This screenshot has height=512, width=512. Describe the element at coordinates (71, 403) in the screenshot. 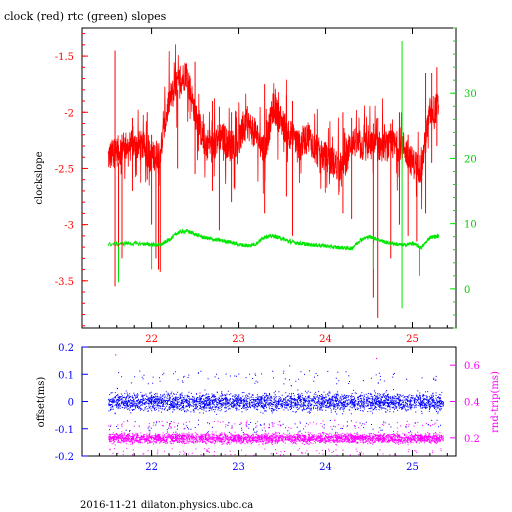

I see `bottom-y-tick-label: 0` at that location.